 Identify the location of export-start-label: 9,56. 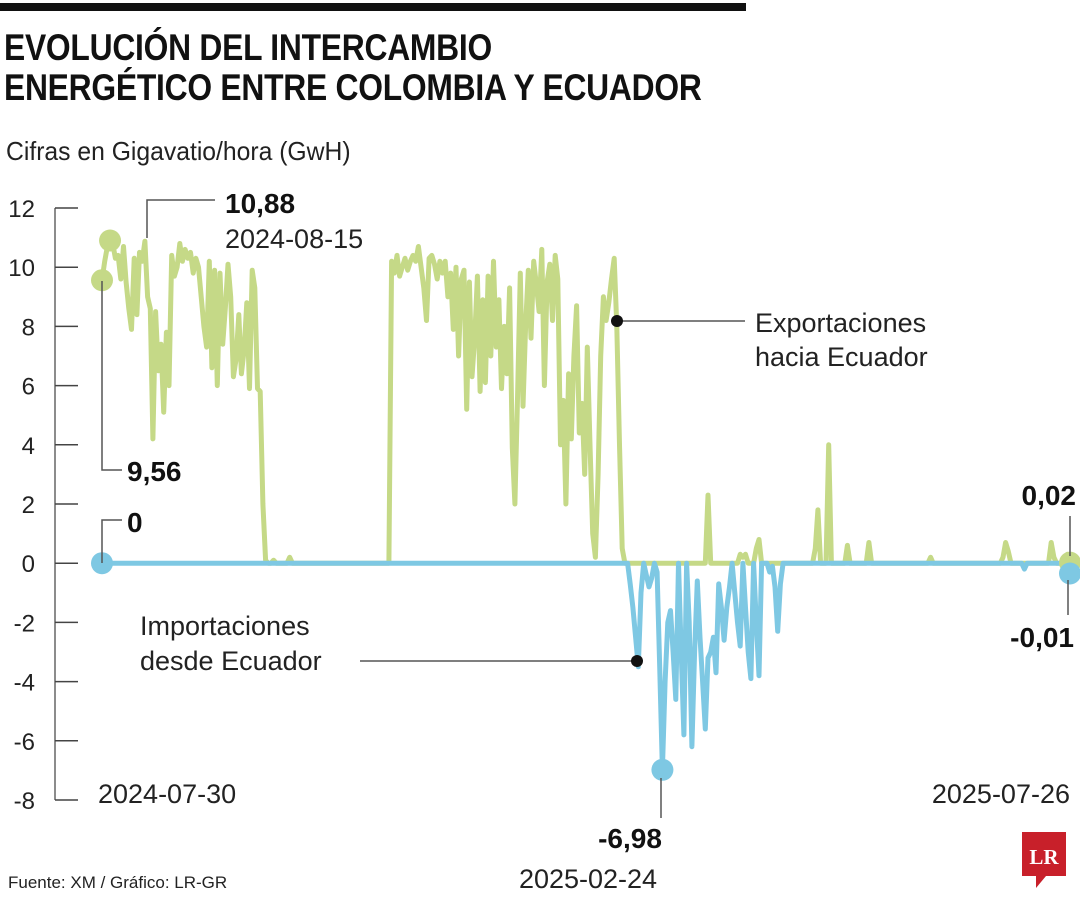
(154, 471).